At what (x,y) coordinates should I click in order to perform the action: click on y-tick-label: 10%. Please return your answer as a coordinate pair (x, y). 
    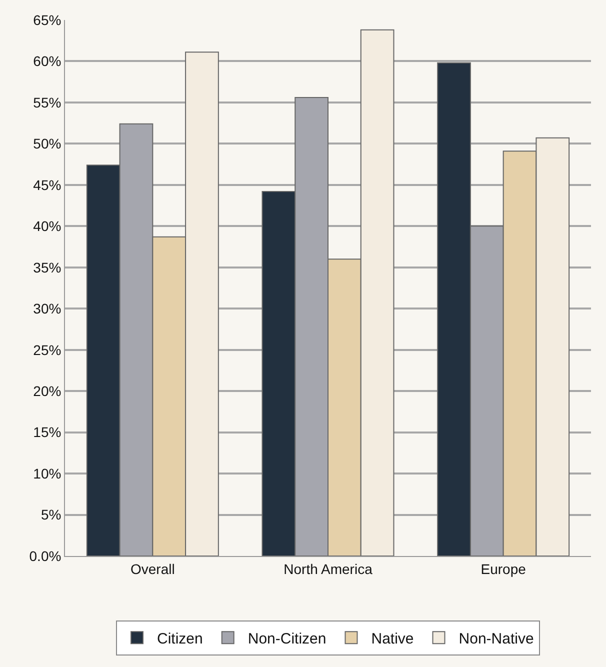
    Looking at the image, I should click on (47, 473).